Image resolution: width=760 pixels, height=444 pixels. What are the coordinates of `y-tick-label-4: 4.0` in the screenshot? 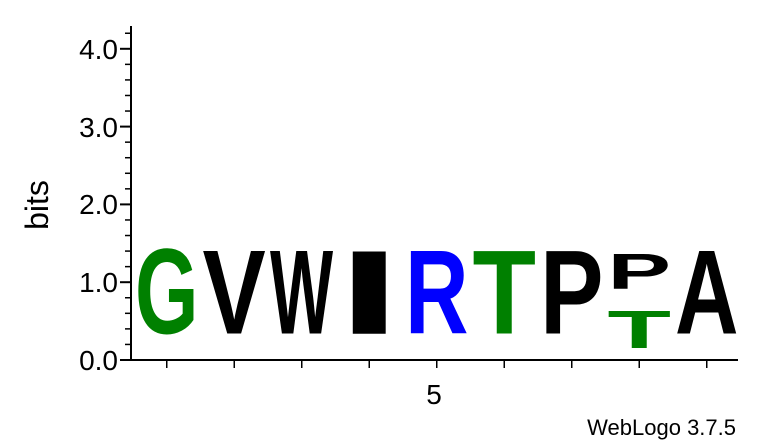 It's located at (98, 49).